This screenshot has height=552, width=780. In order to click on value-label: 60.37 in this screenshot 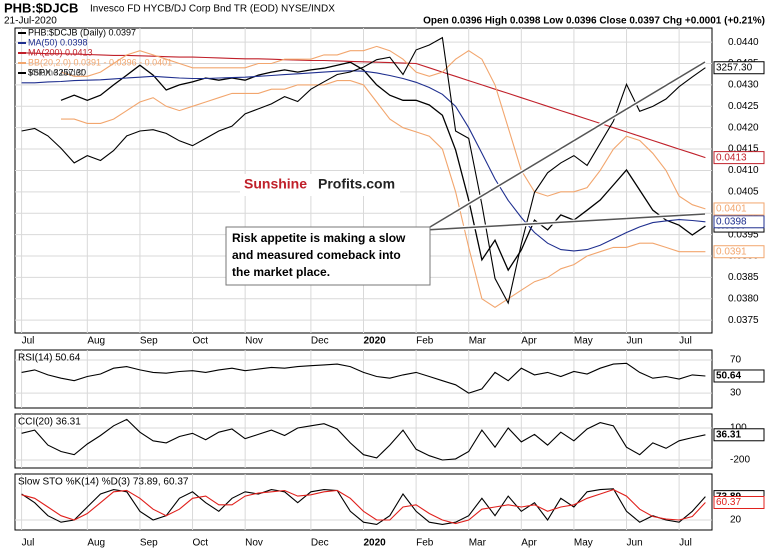, I will do `click(728, 502)`.